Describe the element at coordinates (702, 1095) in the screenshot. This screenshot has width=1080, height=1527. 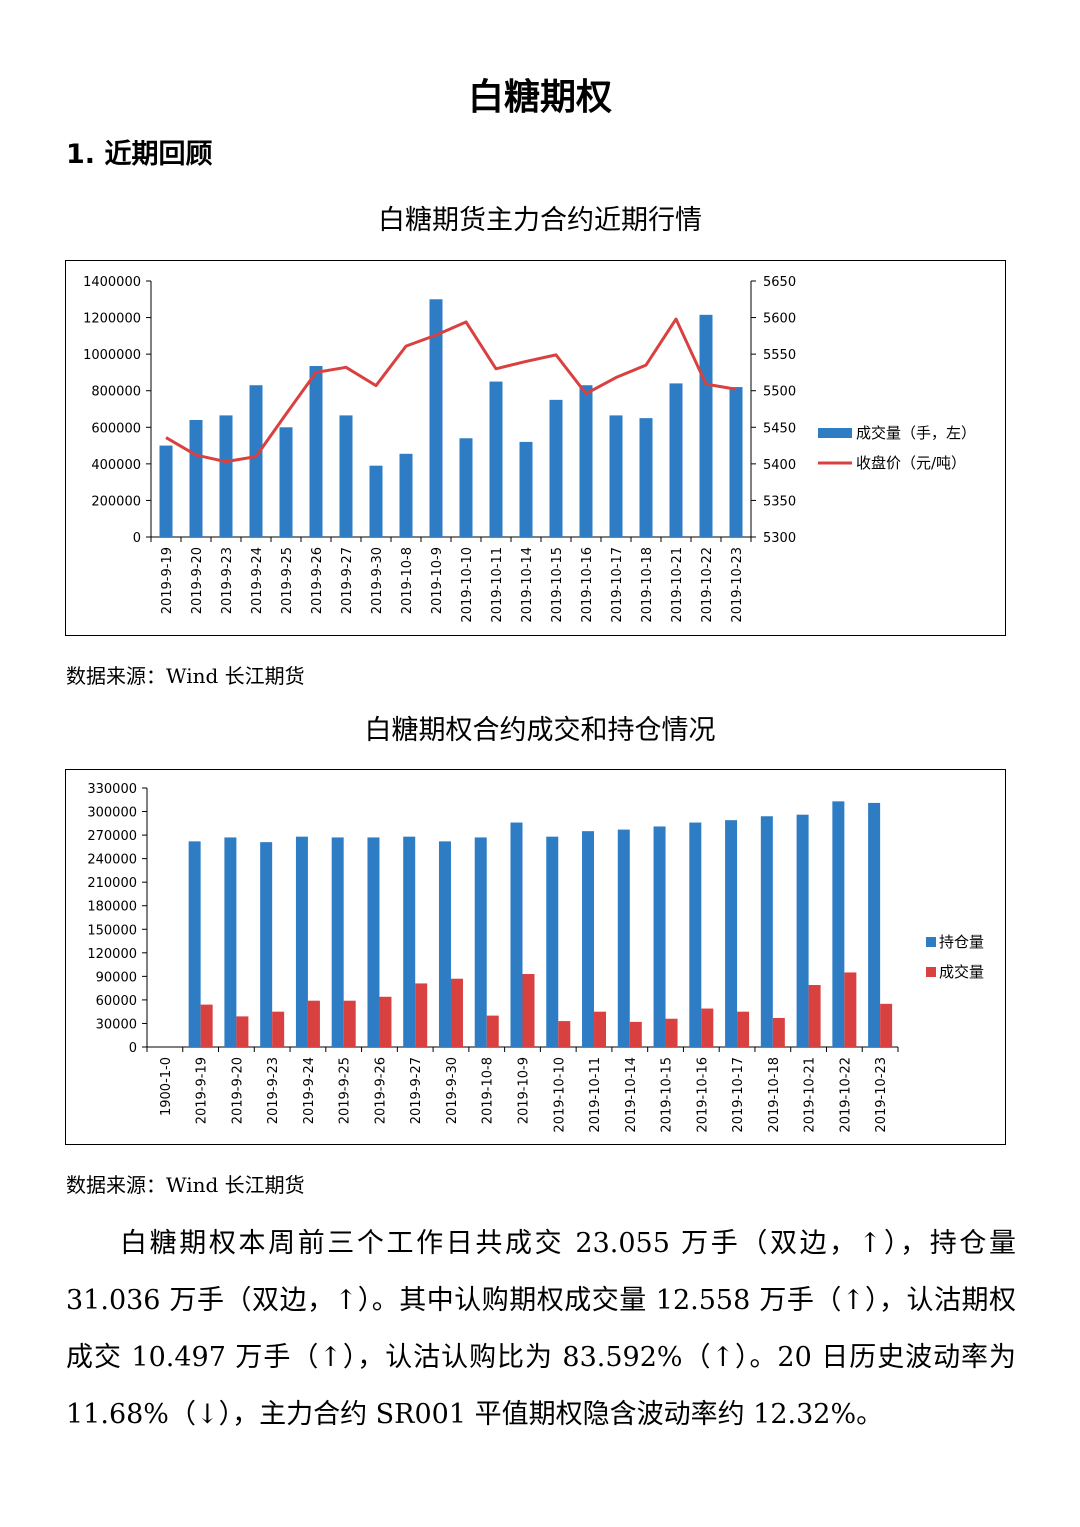
I see `x-tick-label: 2019-10-16` at that location.